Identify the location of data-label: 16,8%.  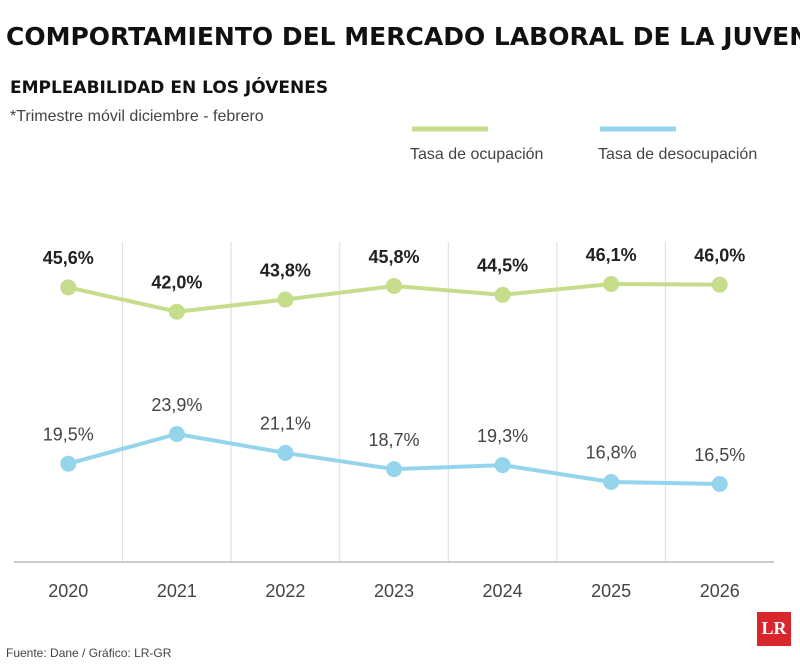
(611, 453).